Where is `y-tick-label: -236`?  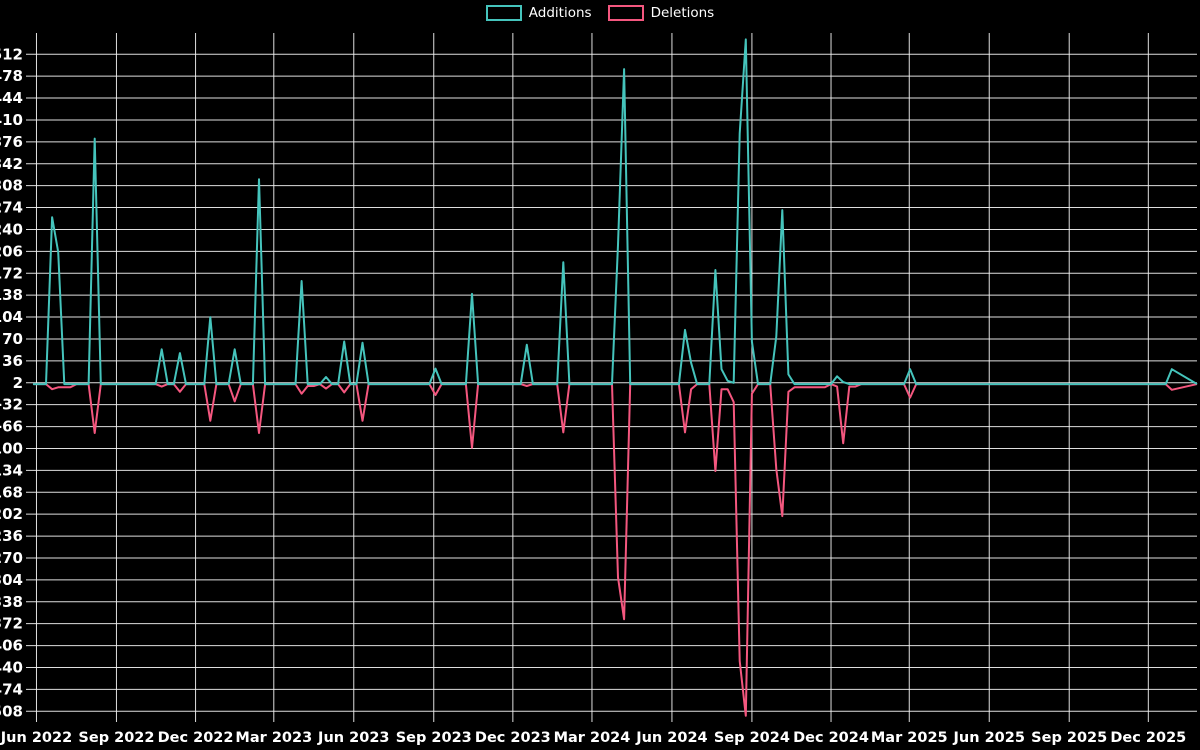
y-tick-label: -236 is located at coordinates (11, 536).